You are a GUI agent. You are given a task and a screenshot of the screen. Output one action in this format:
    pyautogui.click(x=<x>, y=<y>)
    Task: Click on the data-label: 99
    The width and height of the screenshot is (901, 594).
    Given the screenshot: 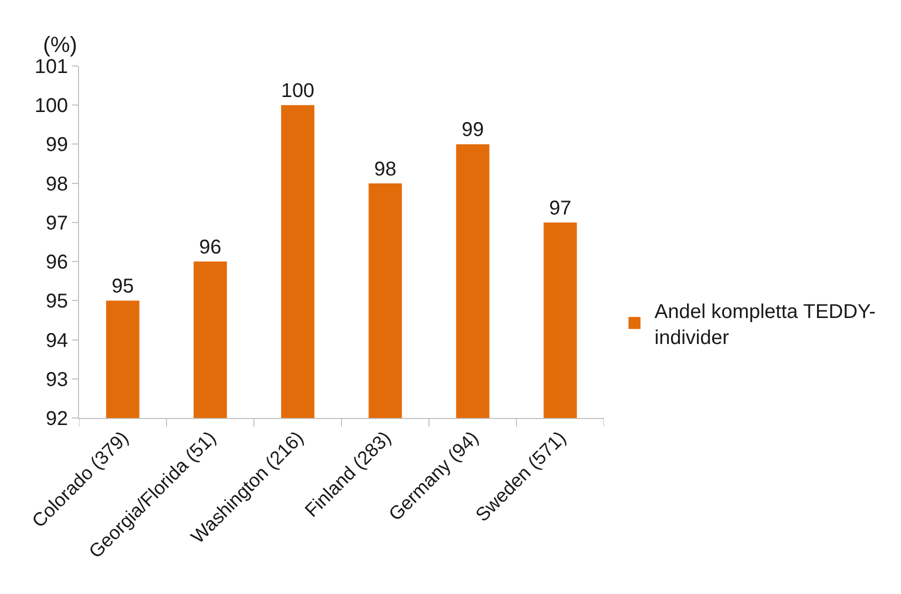 What is the action you would take?
    pyautogui.click(x=473, y=130)
    